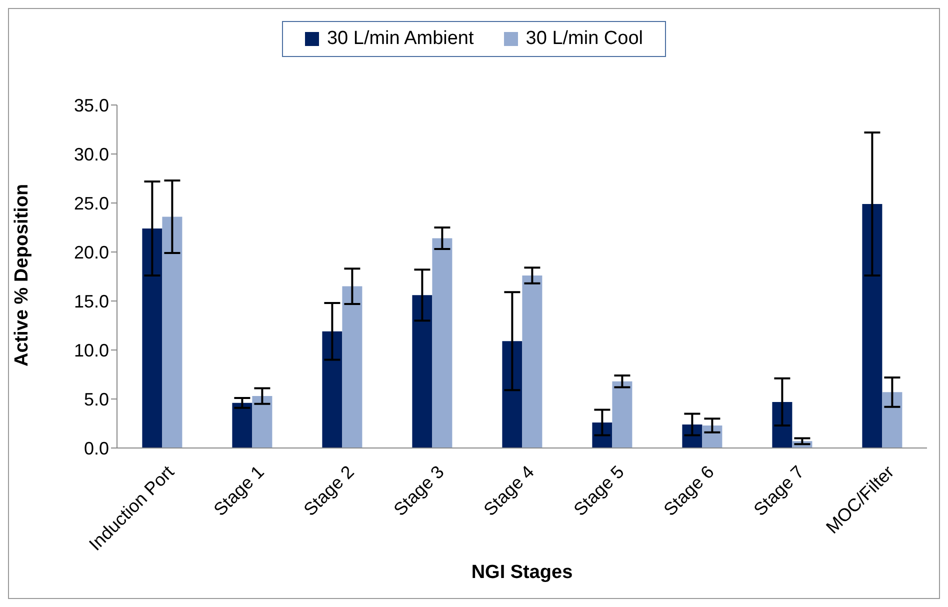 This screenshot has height=607, width=948. Describe the element at coordinates (22, 275) in the screenshot. I see `y-axis-title: Active % Deposition` at that location.